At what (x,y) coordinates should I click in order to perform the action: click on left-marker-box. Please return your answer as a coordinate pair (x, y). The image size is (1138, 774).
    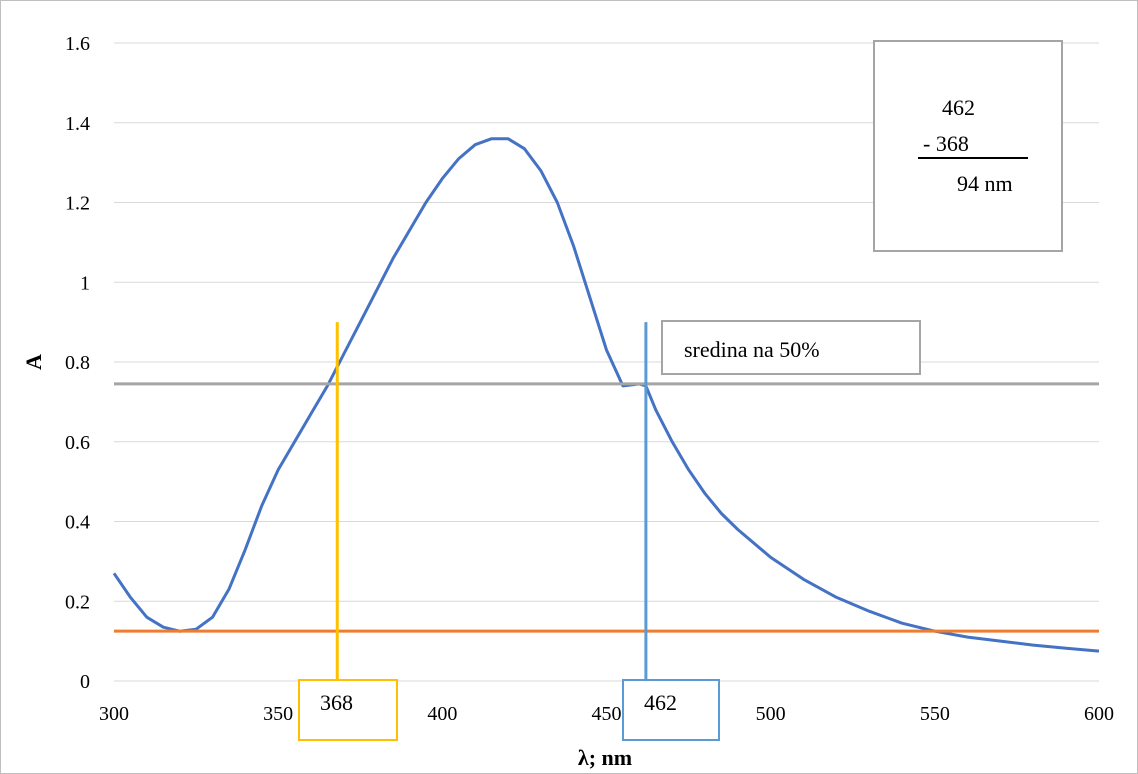
    Looking at the image, I should click on (348, 710).